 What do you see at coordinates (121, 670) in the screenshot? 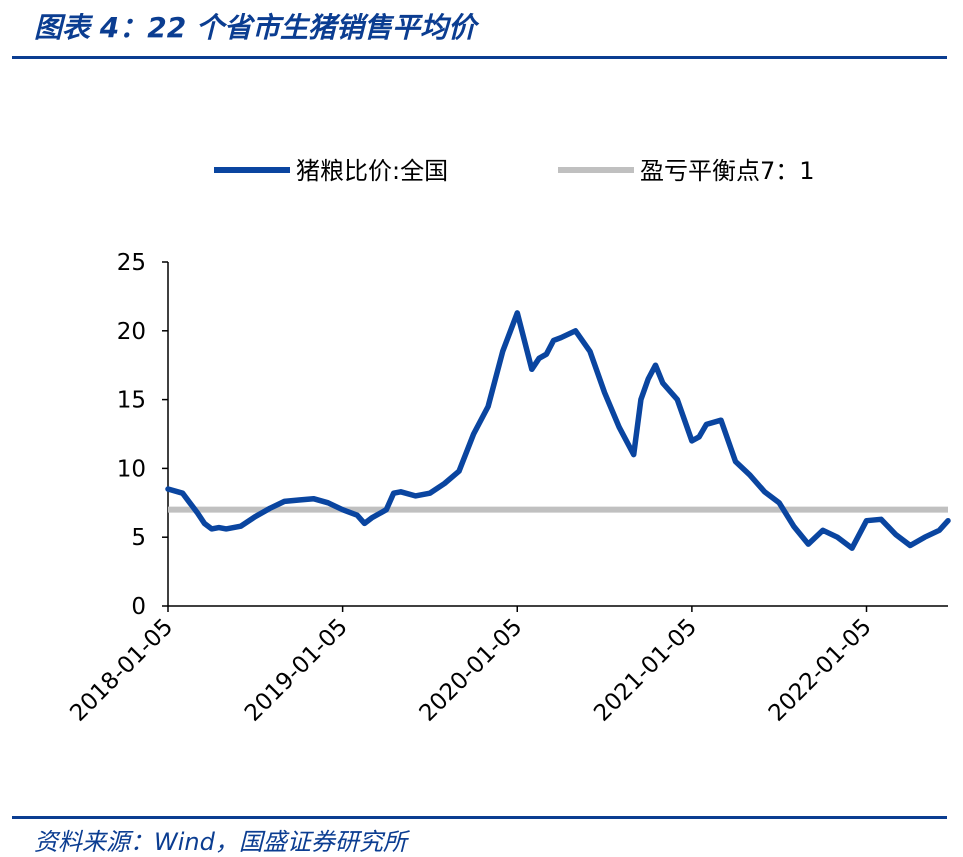
I see `x-tick-label: 2018-01-05` at bounding box center [121, 670].